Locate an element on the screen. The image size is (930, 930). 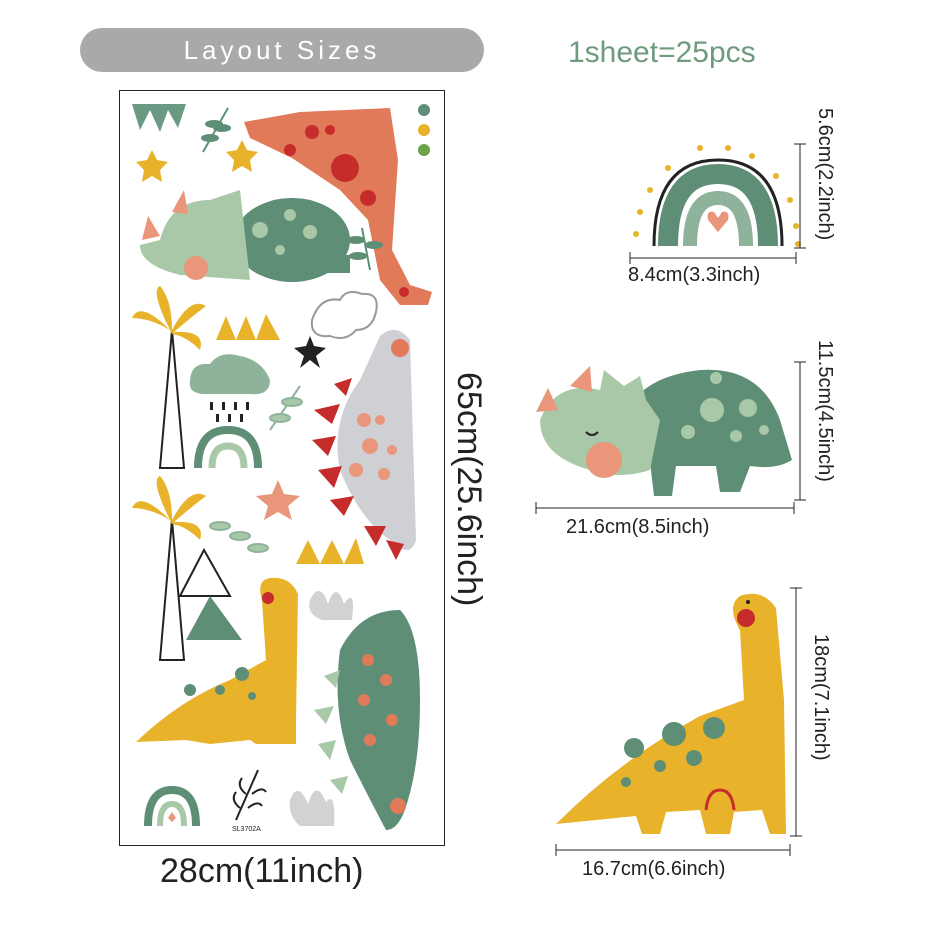
green-leaf-sticker is located at coordinates (365, 249).